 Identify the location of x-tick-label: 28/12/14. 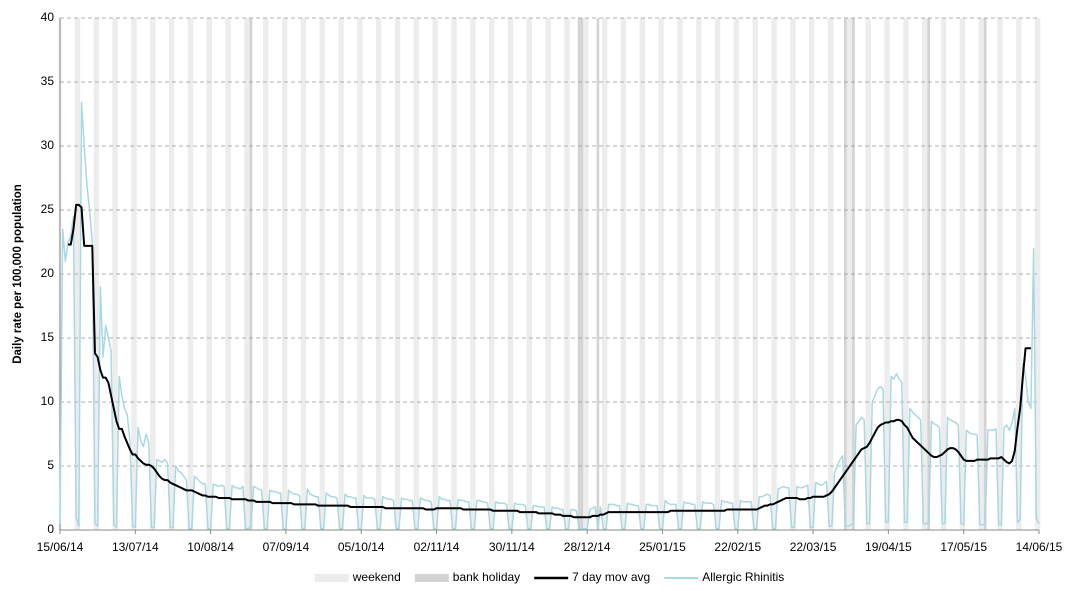
(587, 547).